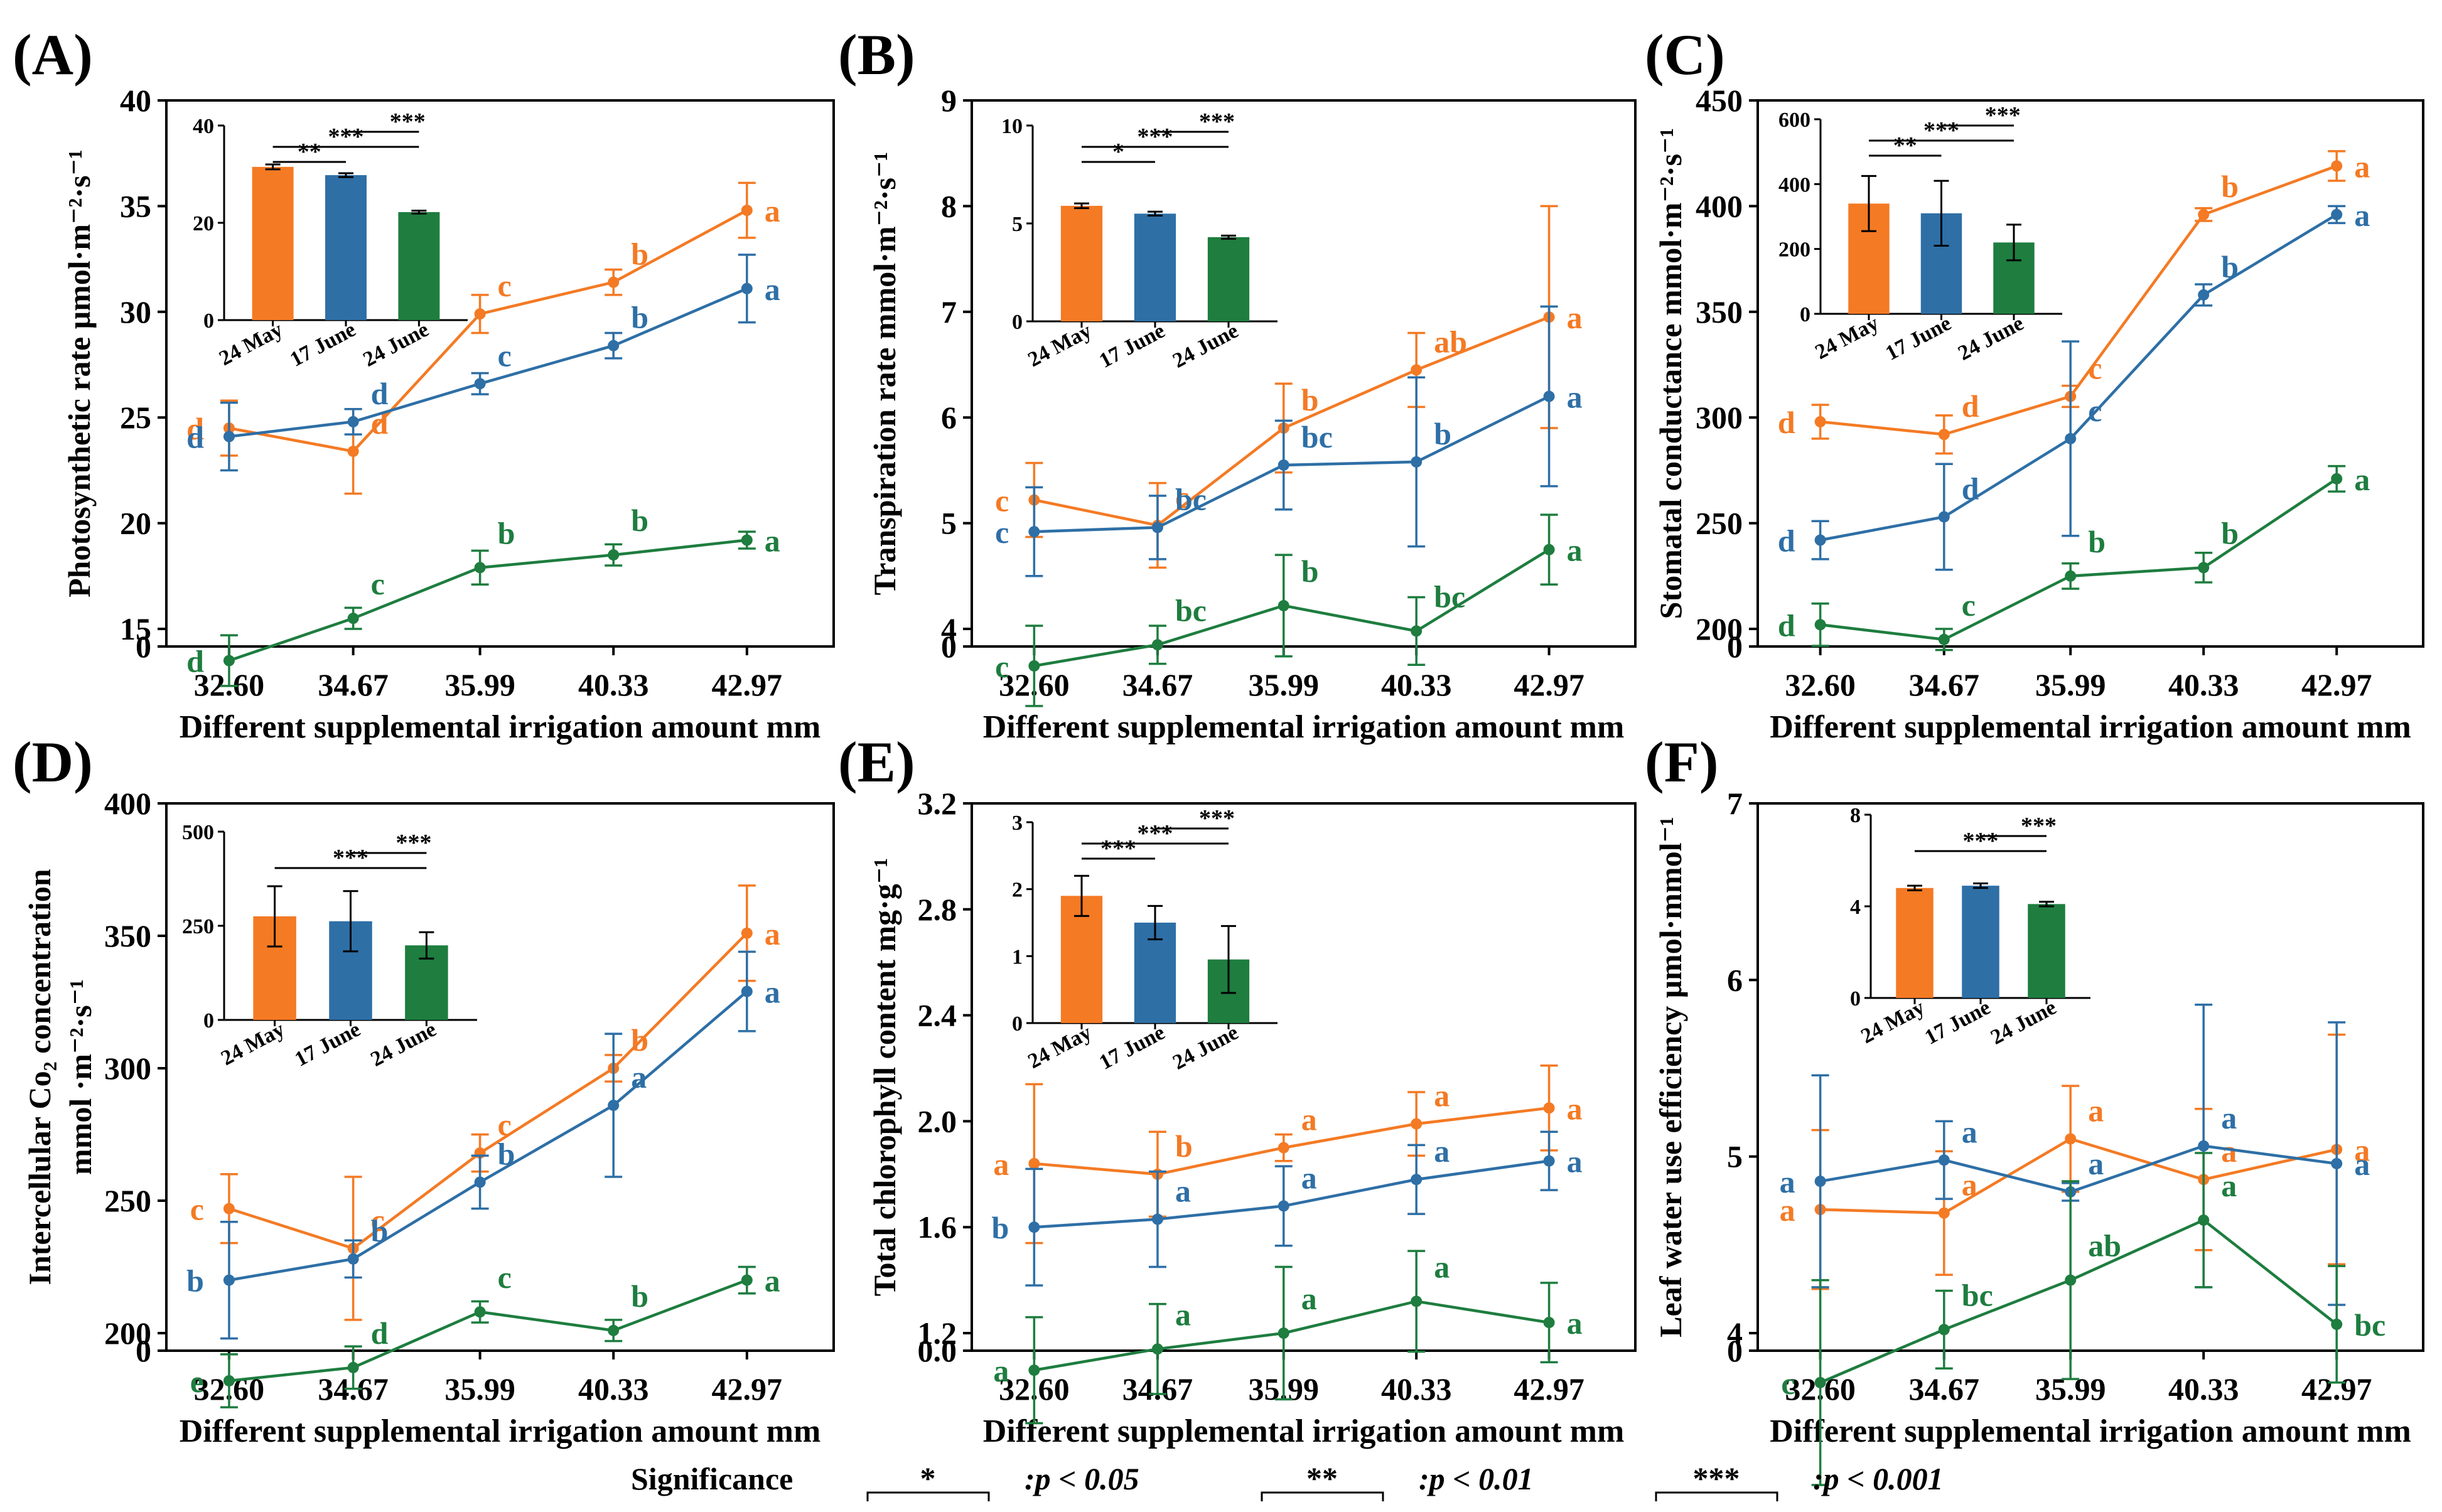 This screenshot has width=2442, height=1512. What do you see at coordinates (80, 1077) in the screenshot?
I see `y-axis-label-line2: mmol ·m⁻²·s⁻¹` at bounding box center [80, 1077].